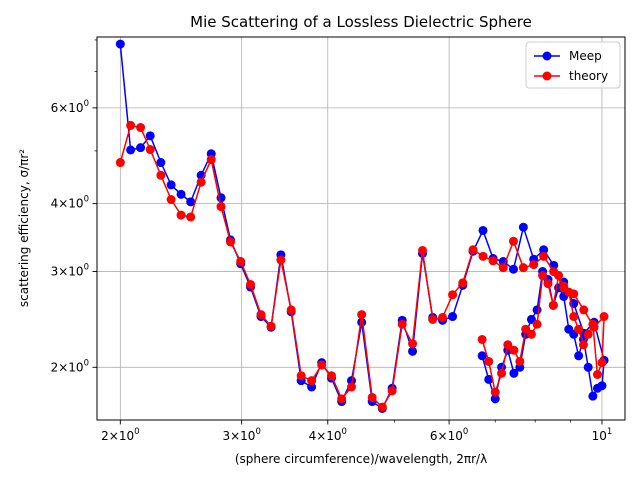 This screenshot has height=480, width=640. I want to click on legend-label-meep: Meep, so click(585, 56).